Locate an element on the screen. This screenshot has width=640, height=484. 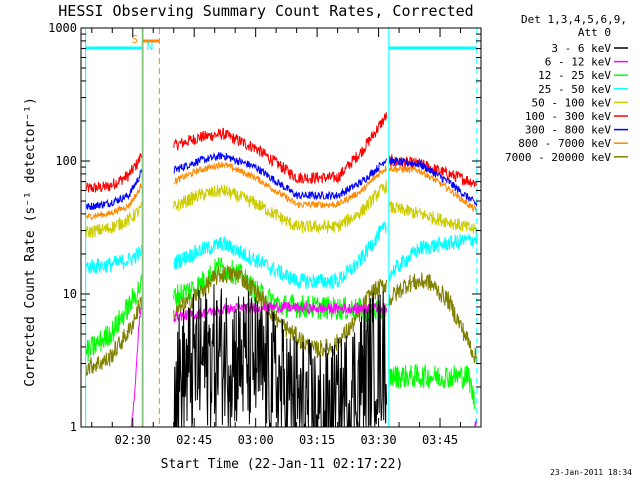
legend-label: 7000 - 20000 keV is located at coordinates (558, 157).